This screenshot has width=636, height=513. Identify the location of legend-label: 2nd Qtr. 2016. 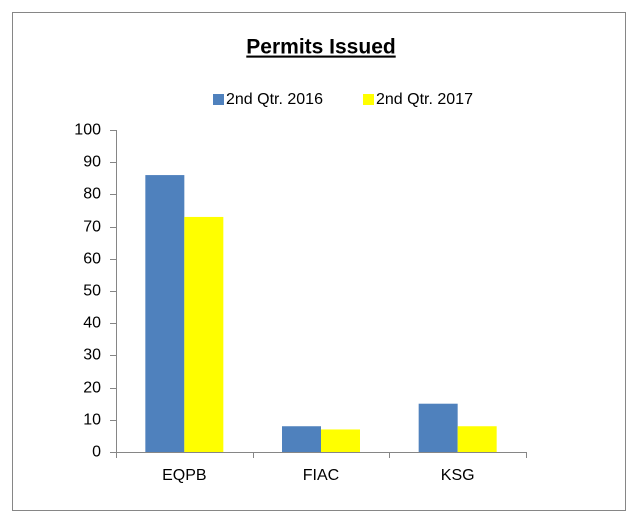
(274, 99).